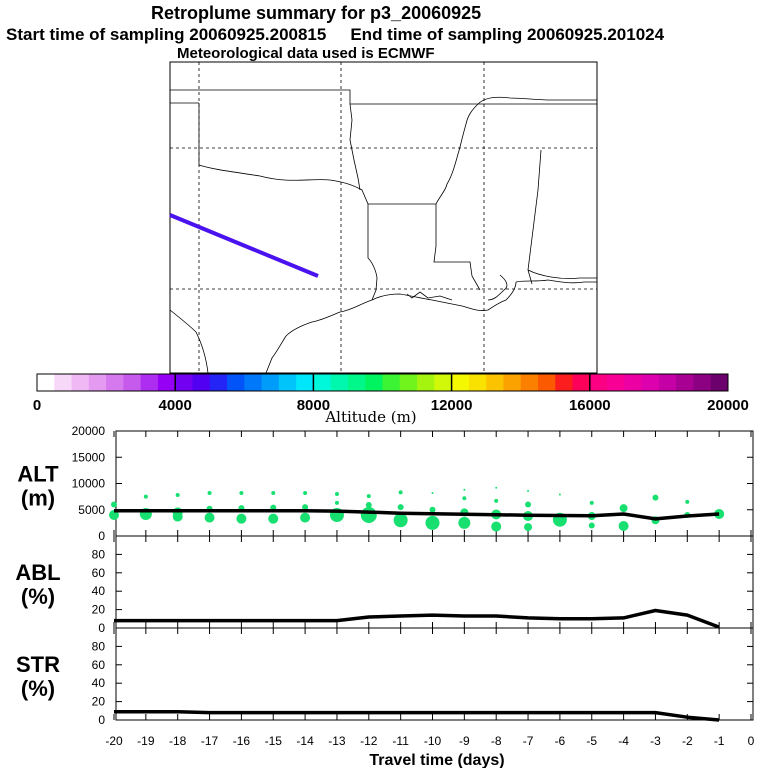  Describe the element at coordinates (89, 457) in the screenshot. I see `y-tick-label: 15000` at that location.